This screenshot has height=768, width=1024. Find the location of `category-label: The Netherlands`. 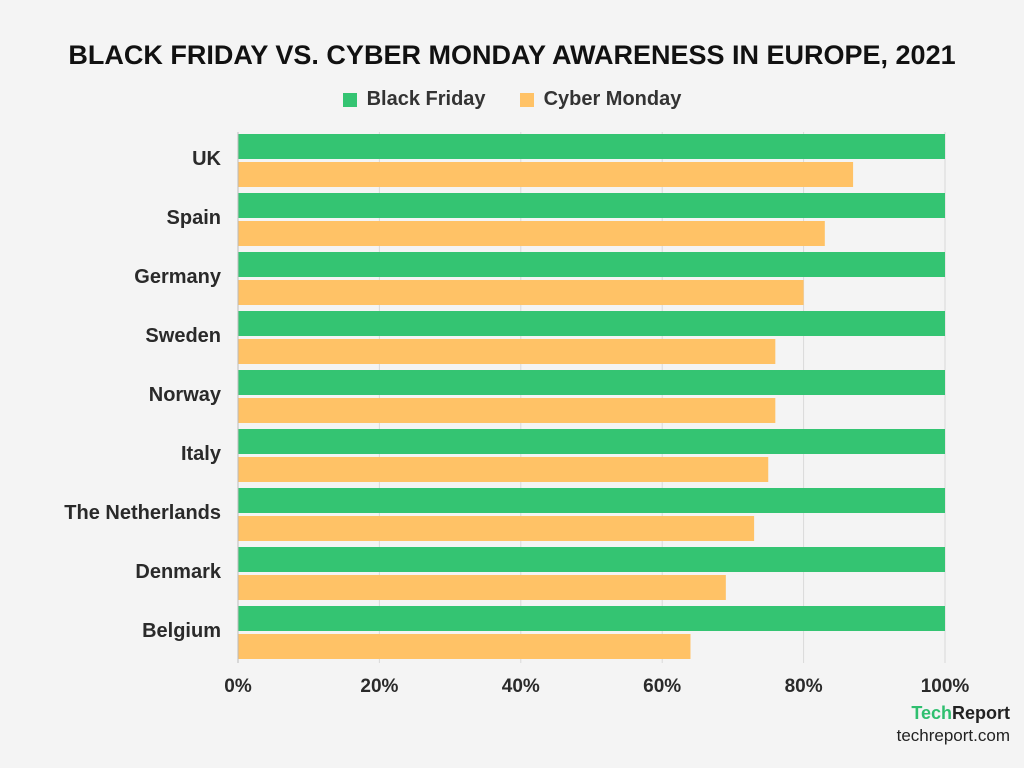

category-label: The Netherlands is located at coordinates (142, 513).